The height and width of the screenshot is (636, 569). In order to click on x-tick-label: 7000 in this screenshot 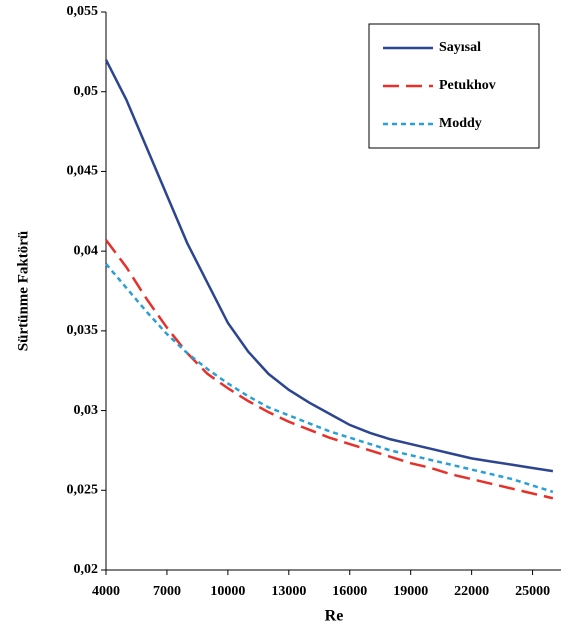, I will do `click(167, 591)`.